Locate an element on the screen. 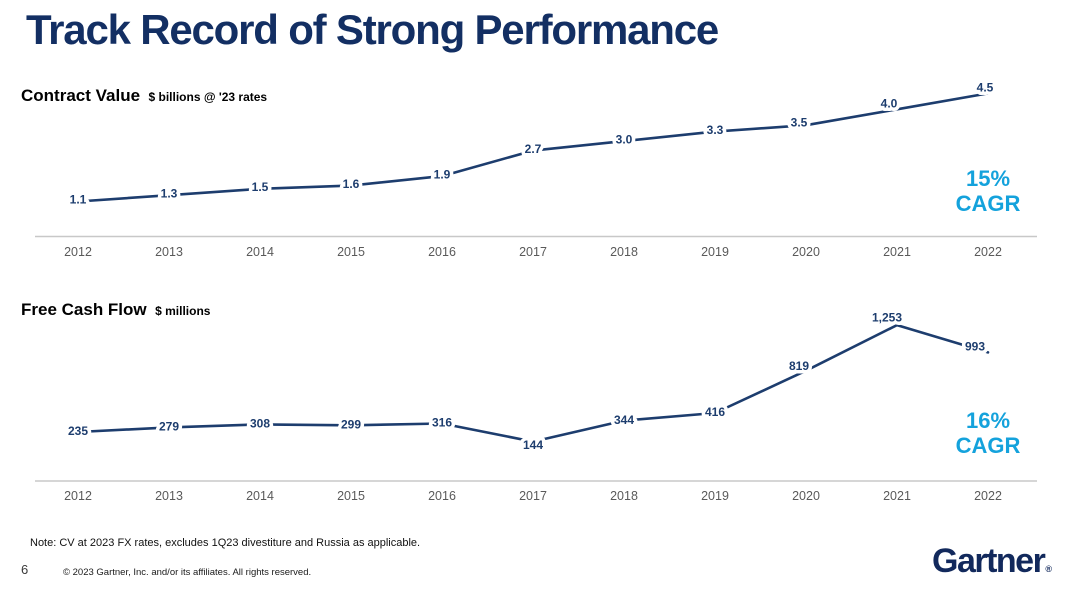 The image size is (1080, 596). data-label: 3.0 is located at coordinates (624, 139).